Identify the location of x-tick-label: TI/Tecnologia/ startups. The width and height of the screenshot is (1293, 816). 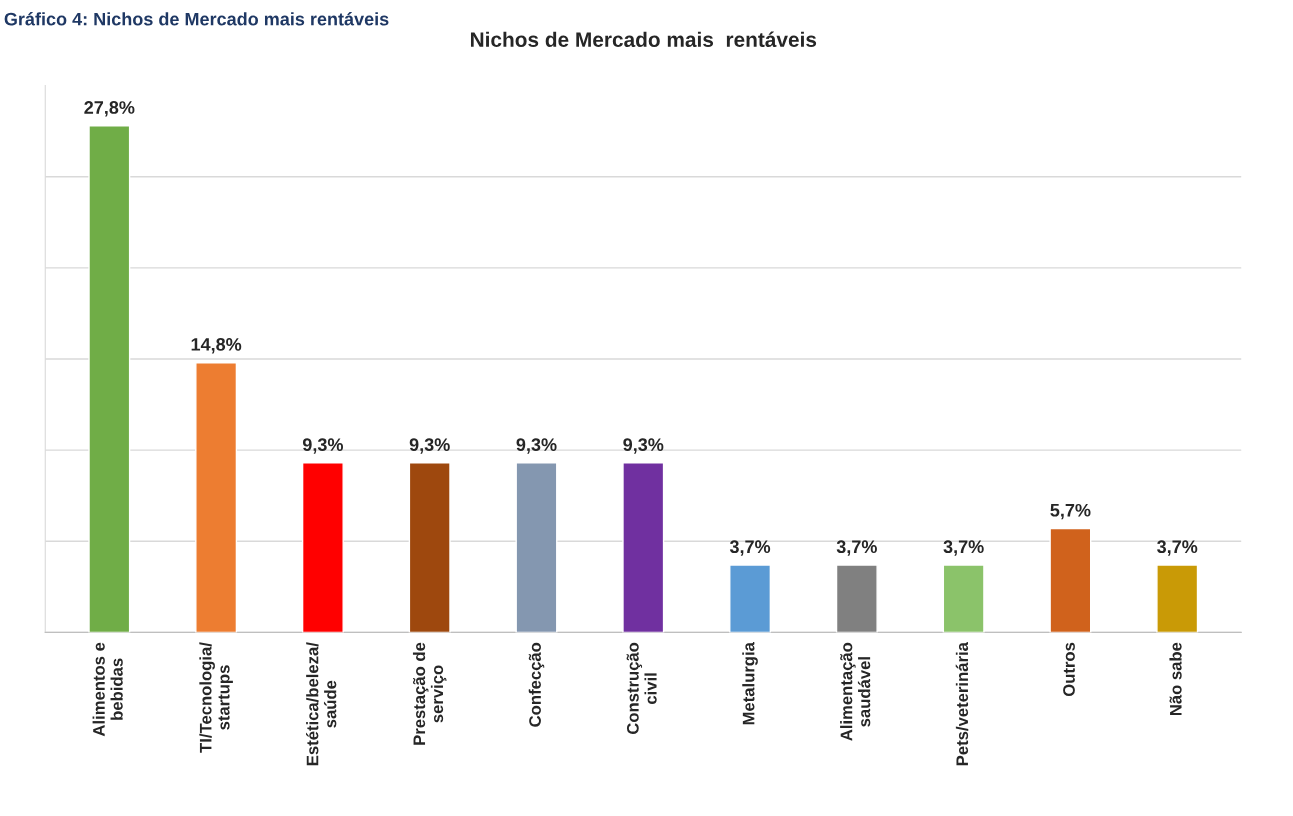
(216, 697).